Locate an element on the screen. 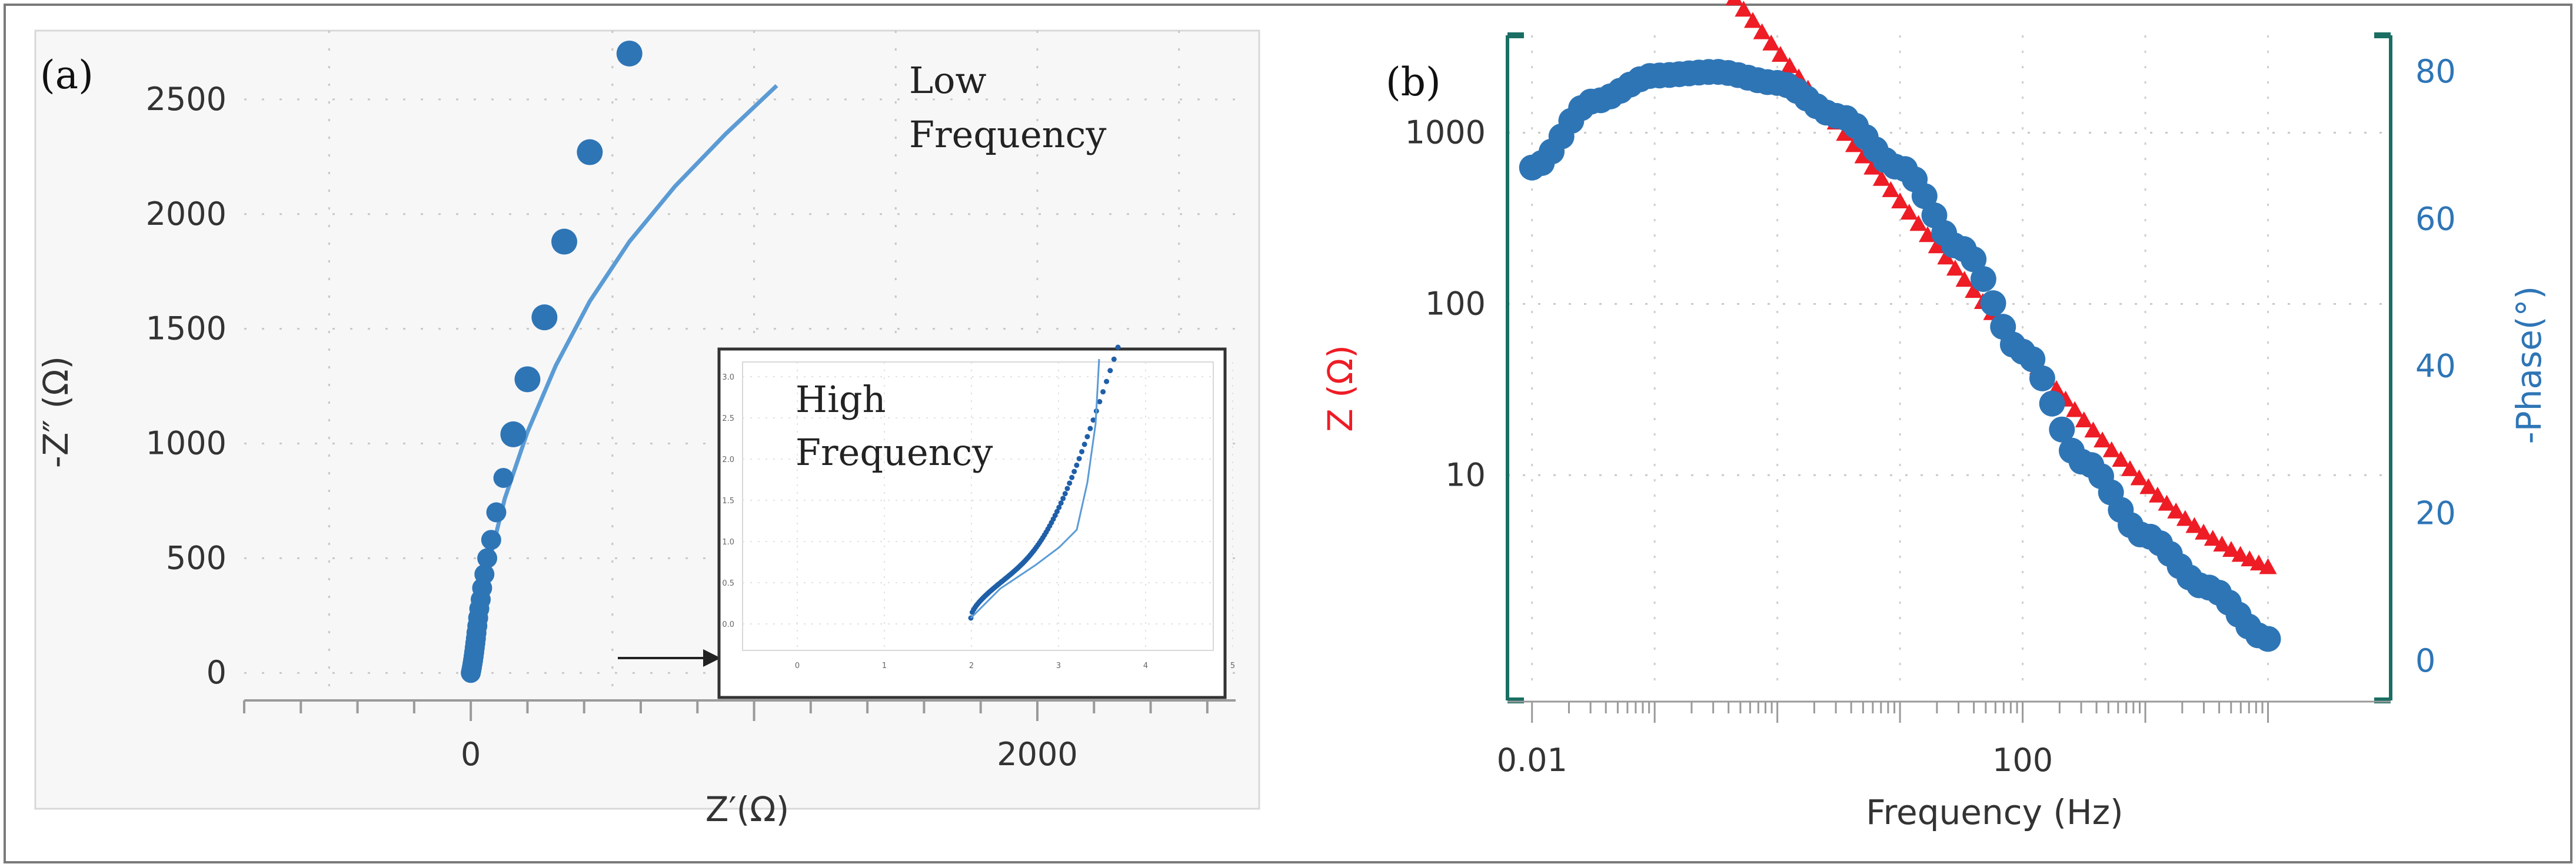 This screenshot has height=867, width=2576. panel-a-y-label: -Z″ (Ω) is located at coordinates (56, 412).